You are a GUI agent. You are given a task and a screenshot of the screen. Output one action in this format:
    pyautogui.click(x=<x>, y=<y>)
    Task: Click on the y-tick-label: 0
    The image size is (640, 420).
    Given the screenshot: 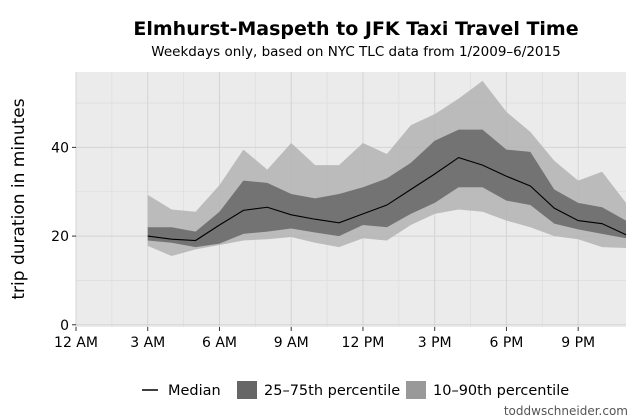 What is the action you would take?
    pyautogui.click(x=64, y=326)
    